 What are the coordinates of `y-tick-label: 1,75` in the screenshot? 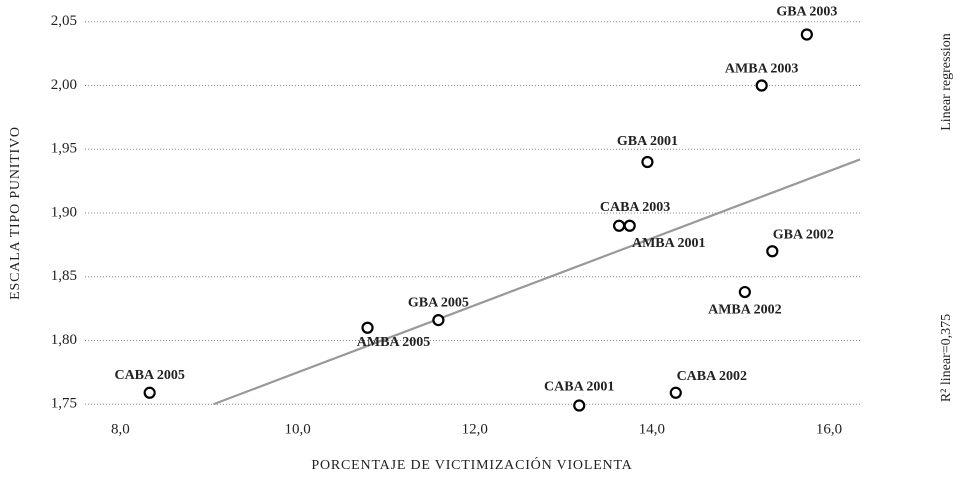 It's located at (64, 404).